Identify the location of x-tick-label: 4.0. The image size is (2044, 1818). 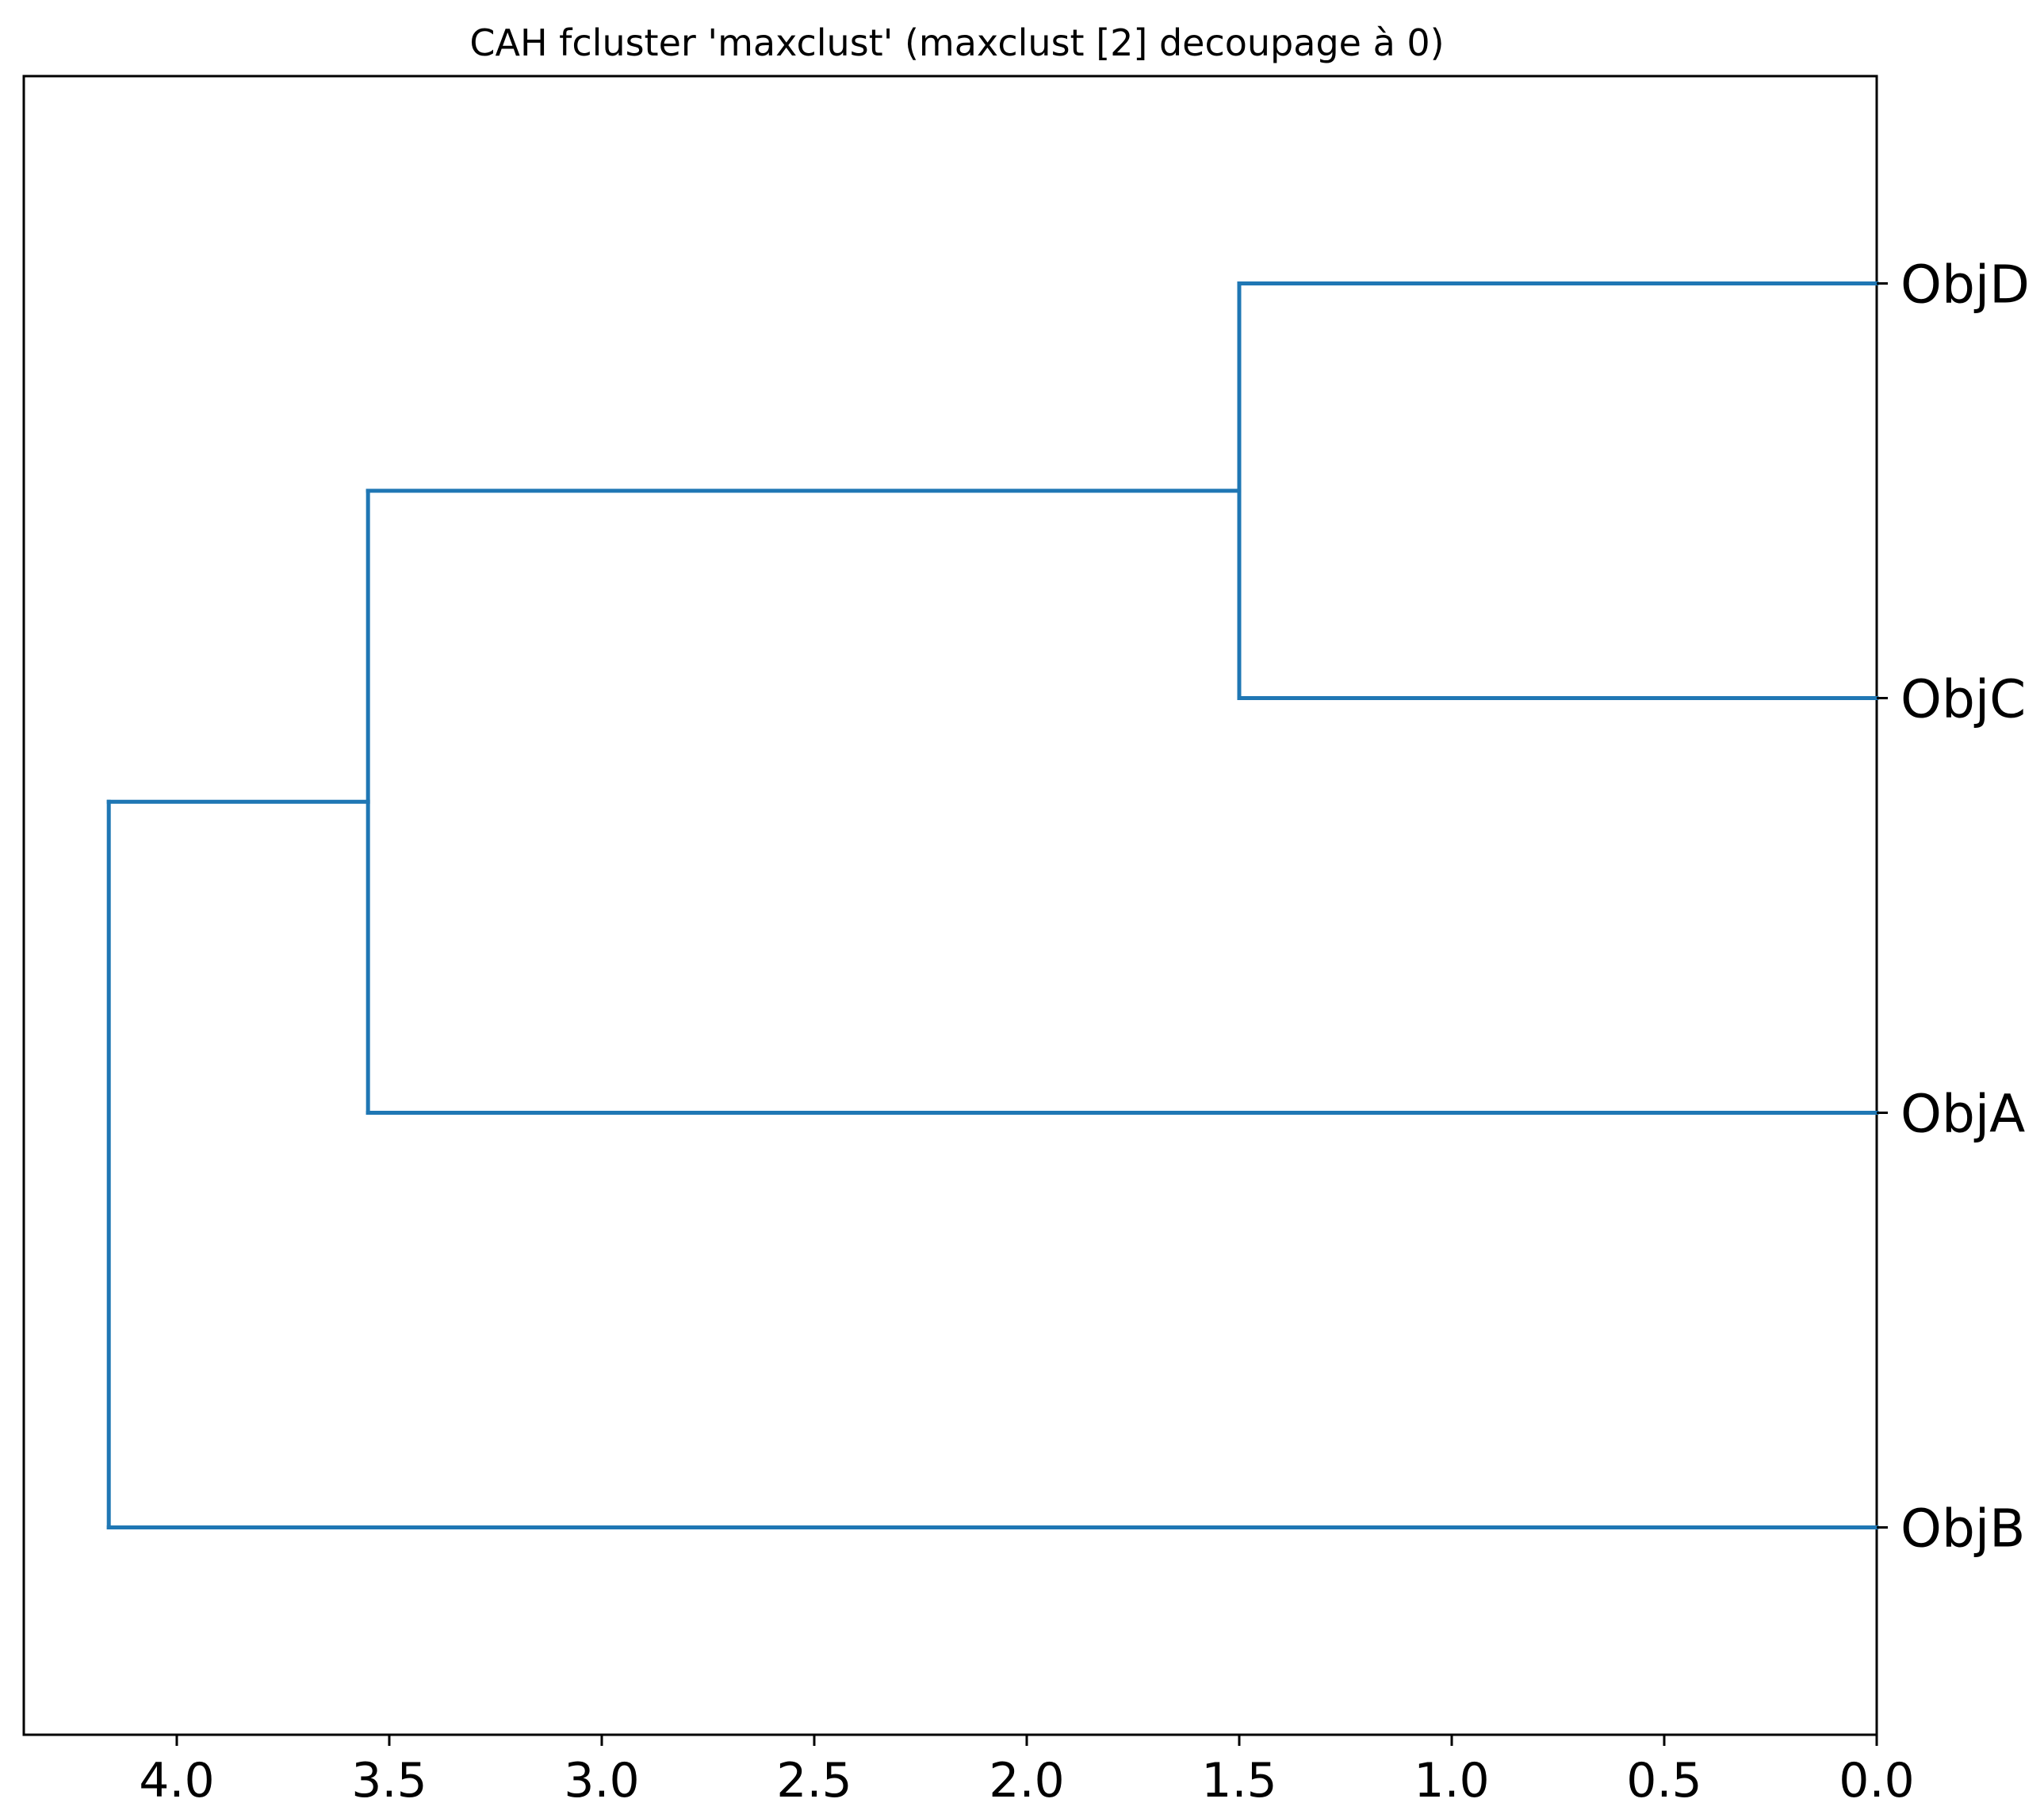
(176, 1780).